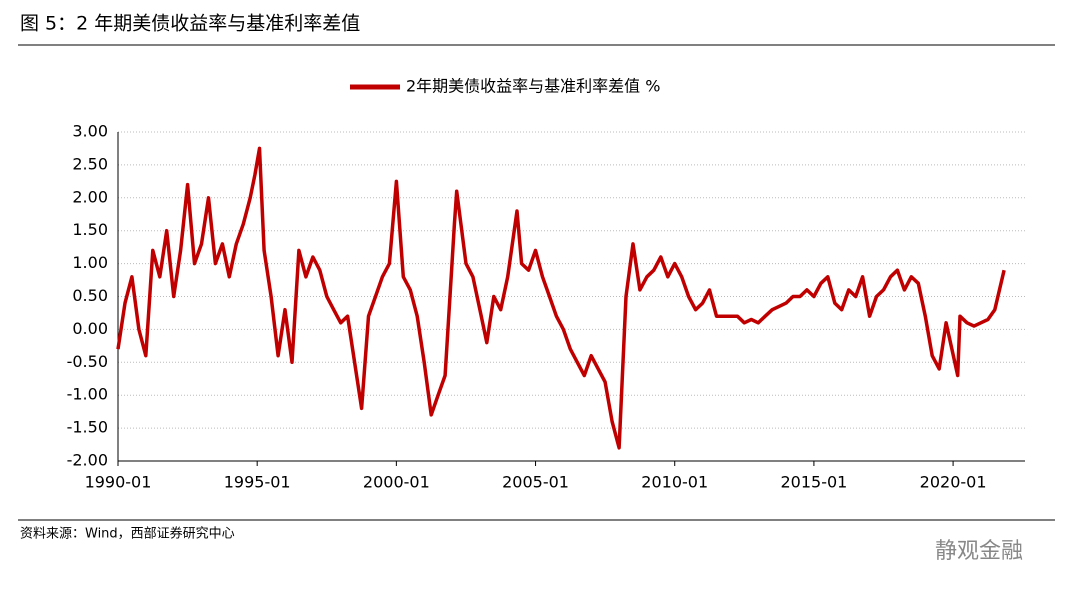  Describe the element at coordinates (953, 482) in the screenshot. I see `x-tick-label: 2020-01` at that location.